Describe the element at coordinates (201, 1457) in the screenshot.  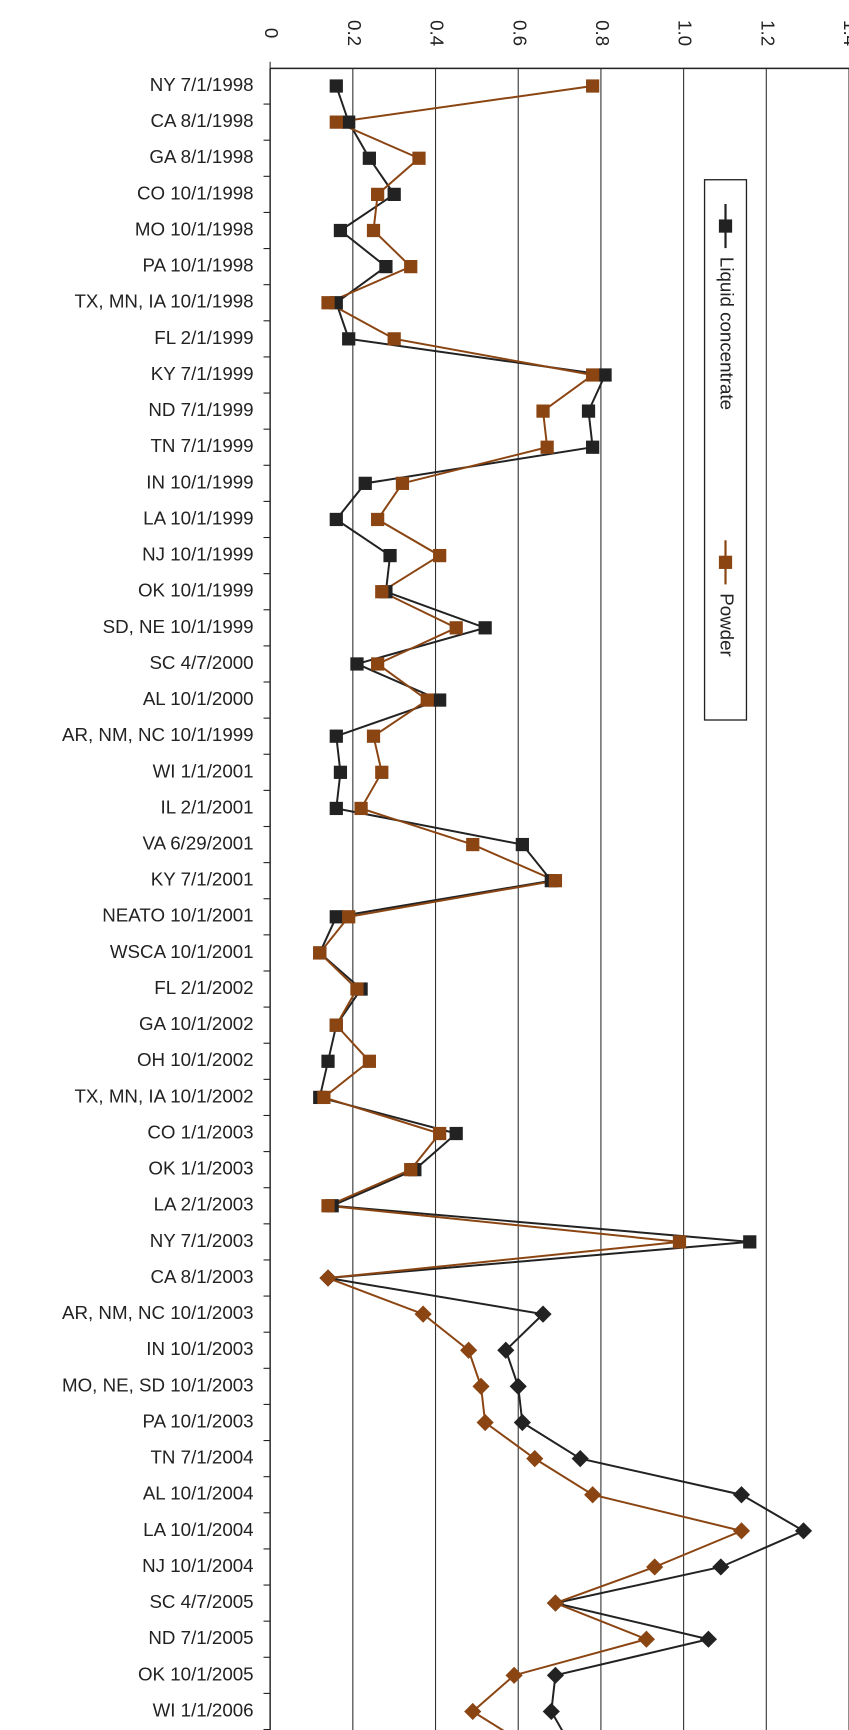
I see `y-tick-label: TN 7/1/2004` at that location.